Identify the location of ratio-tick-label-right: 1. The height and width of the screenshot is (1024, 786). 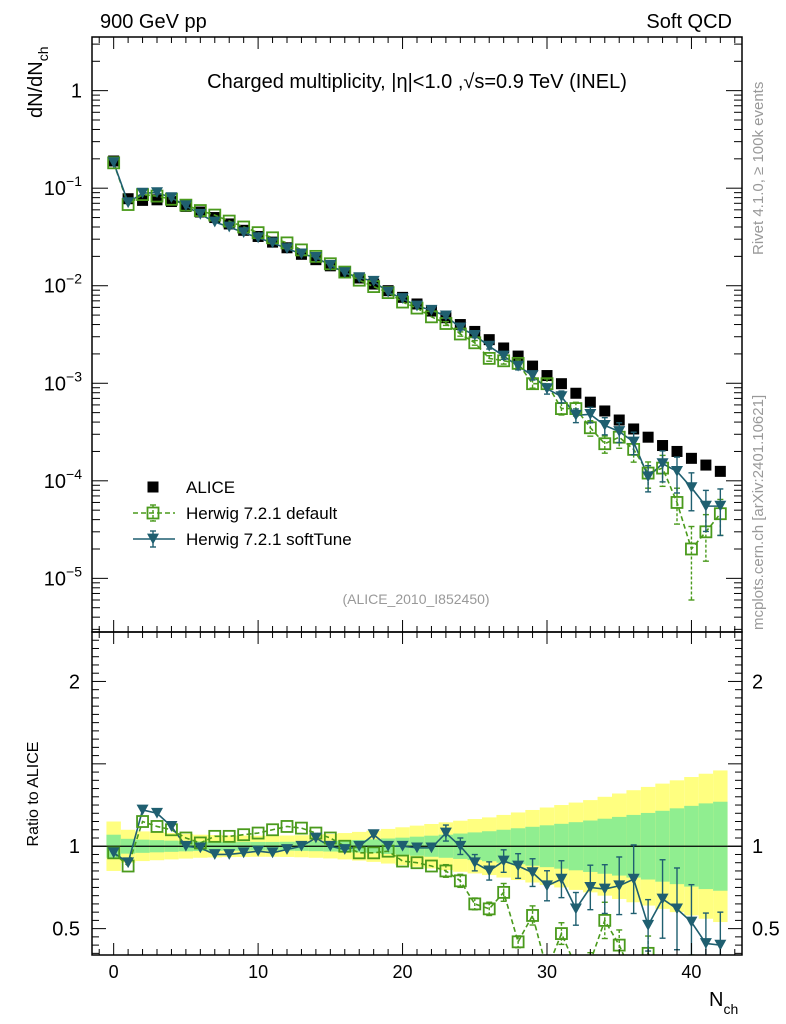
(757, 847).